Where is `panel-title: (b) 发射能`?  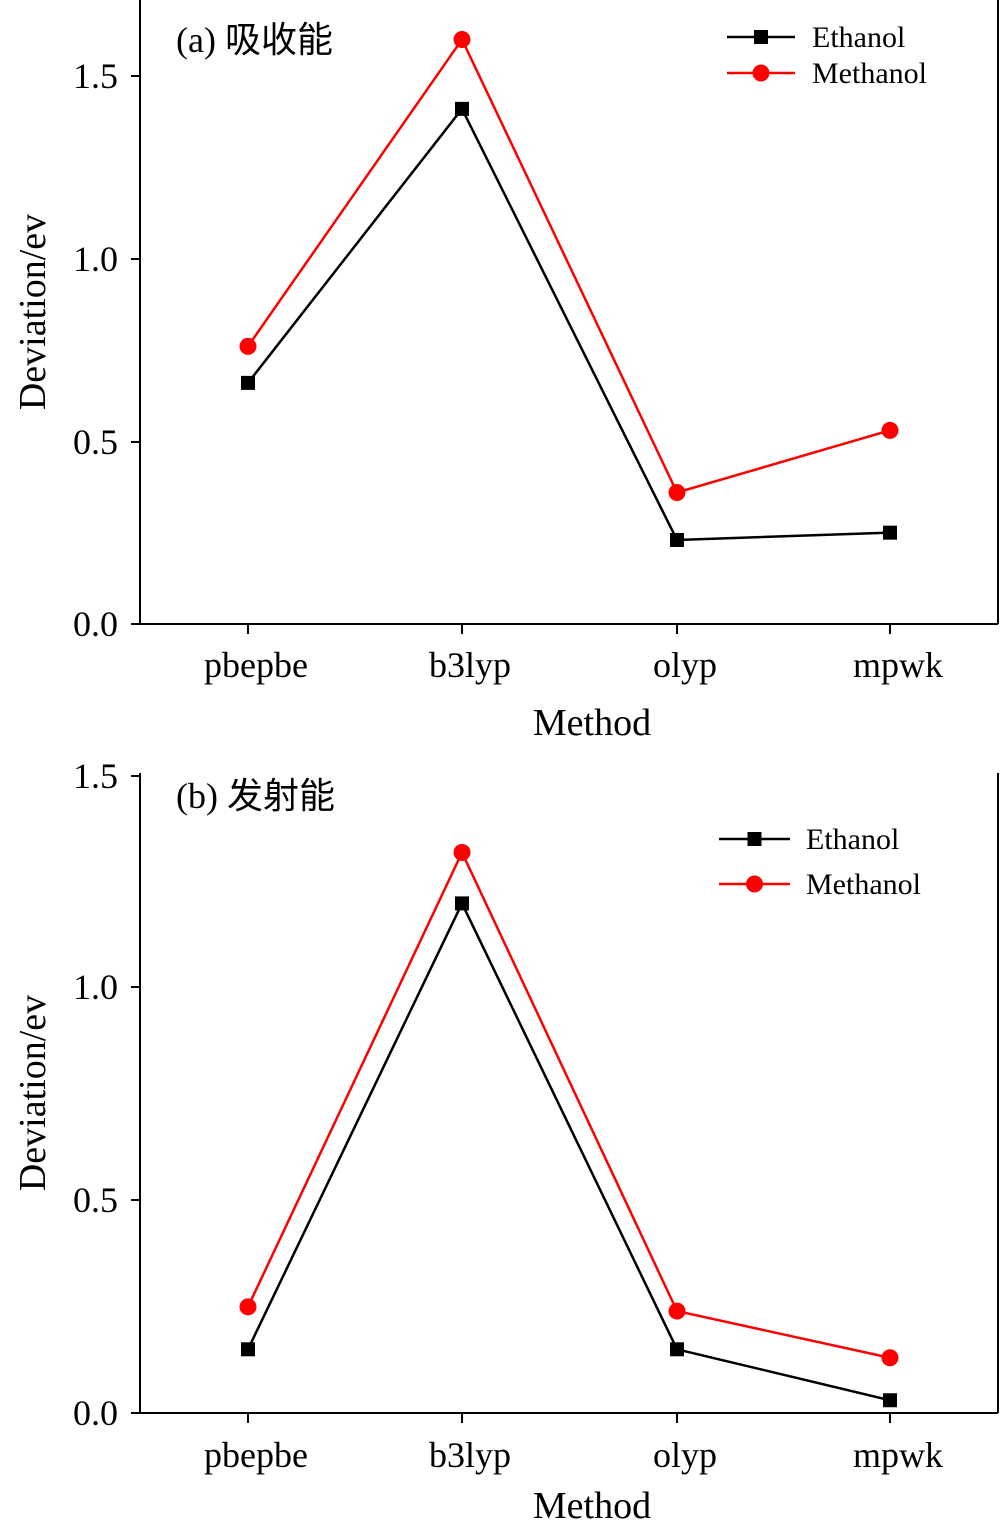 panel-title: (b) 发射能 is located at coordinates (255, 796).